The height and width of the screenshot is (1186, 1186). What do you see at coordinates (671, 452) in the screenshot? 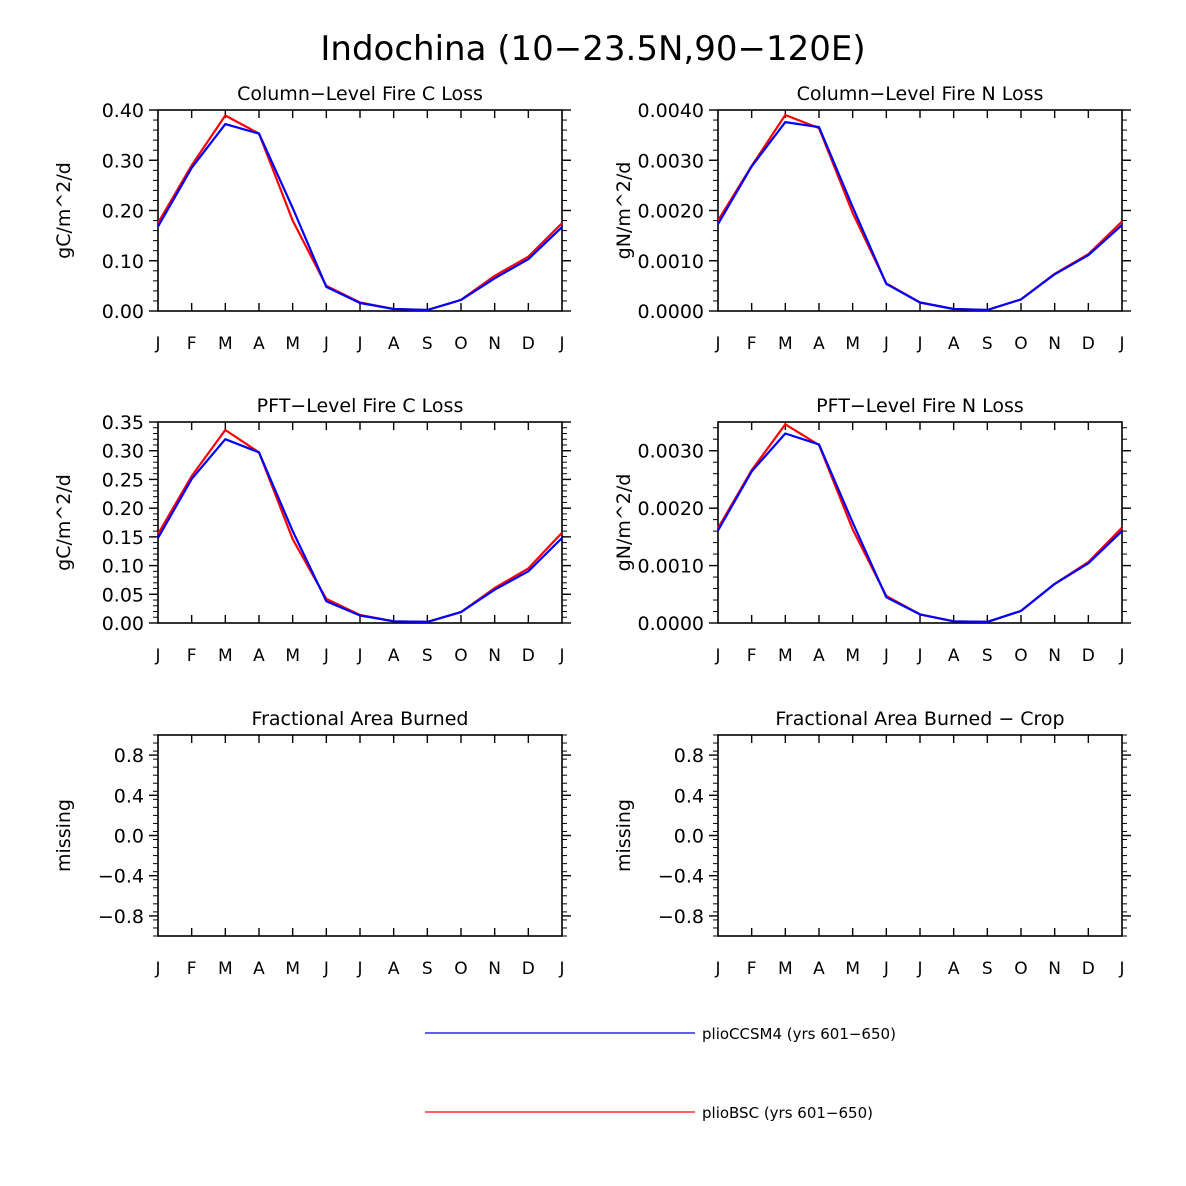
I see `y-tick-label: 0.0030` at bounding box center [671, 452].